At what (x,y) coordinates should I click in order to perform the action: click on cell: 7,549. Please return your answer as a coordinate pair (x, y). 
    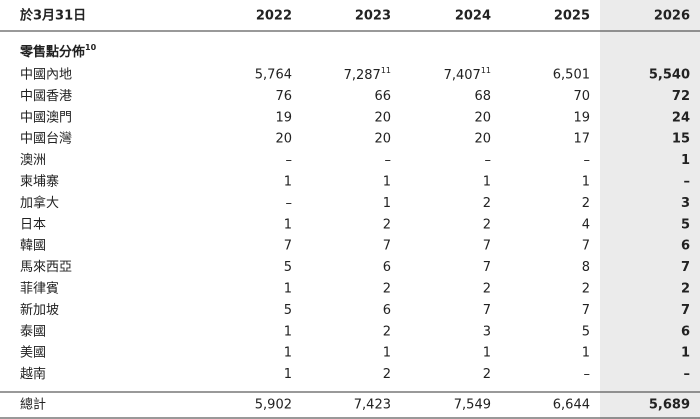
    Looking at the image, I should click on (472, 405).